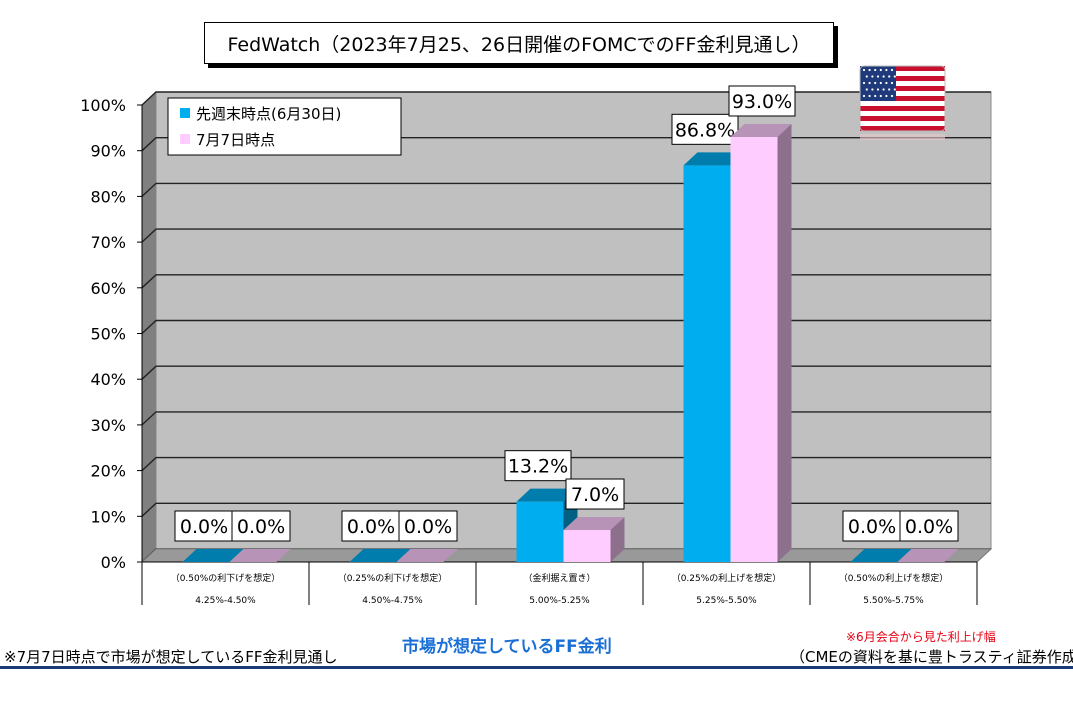  What do you see at coordinates (226, 578) in the screenshot?
I see `category-note: （0.50%の利下げを想定）` at bounding box center [226, 578].